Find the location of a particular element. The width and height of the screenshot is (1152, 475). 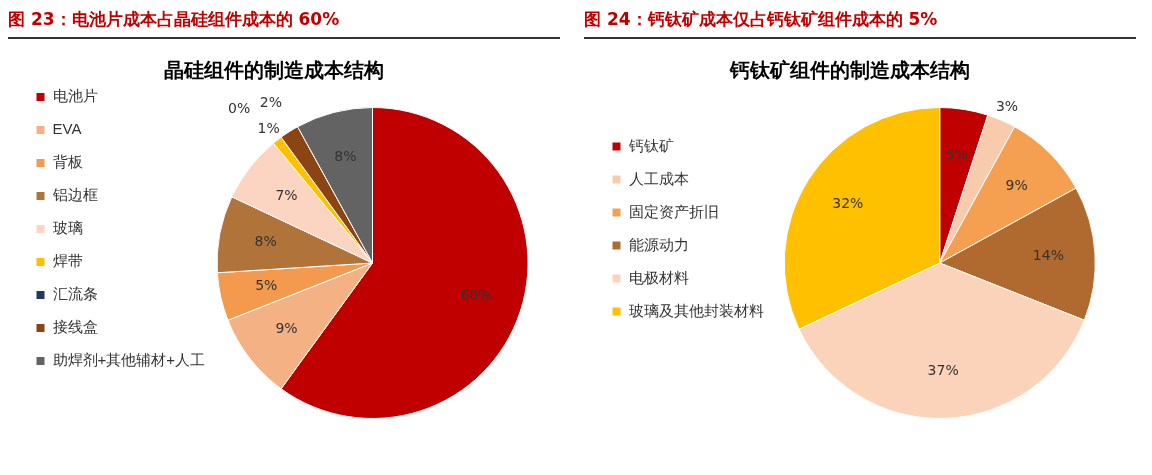

legend-label: 汇流条 is located at coordinates (75, 294).